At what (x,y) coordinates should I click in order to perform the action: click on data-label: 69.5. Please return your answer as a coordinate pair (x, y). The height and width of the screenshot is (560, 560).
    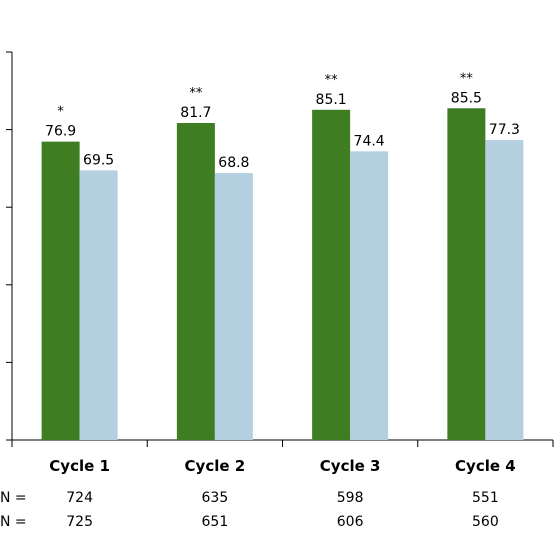
    Looking at the image, I should click on (98, 160).